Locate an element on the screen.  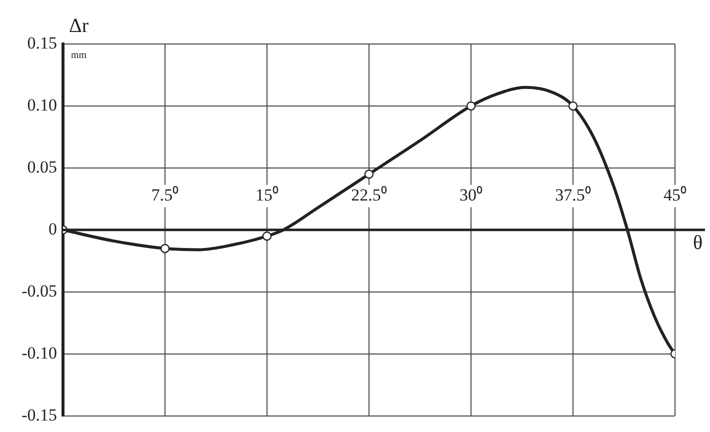
x-tick-label: 37.5⁰ is located at coordinates (573, 195).